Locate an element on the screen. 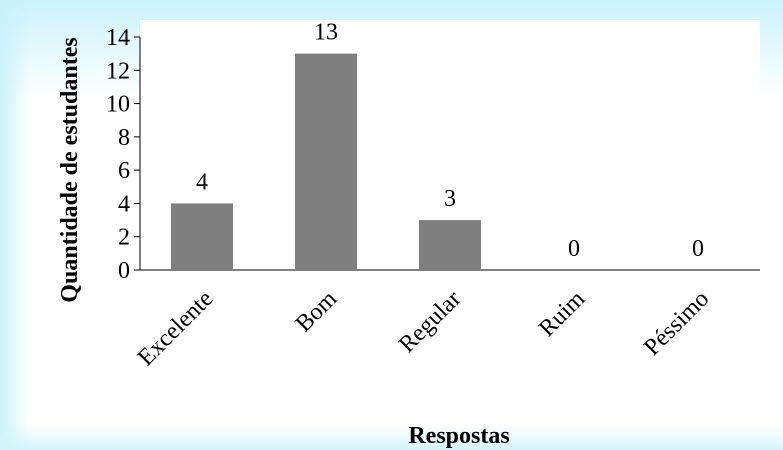 This screenshot has width=783, height=450. background-glow is located at coordinates (15, 225).